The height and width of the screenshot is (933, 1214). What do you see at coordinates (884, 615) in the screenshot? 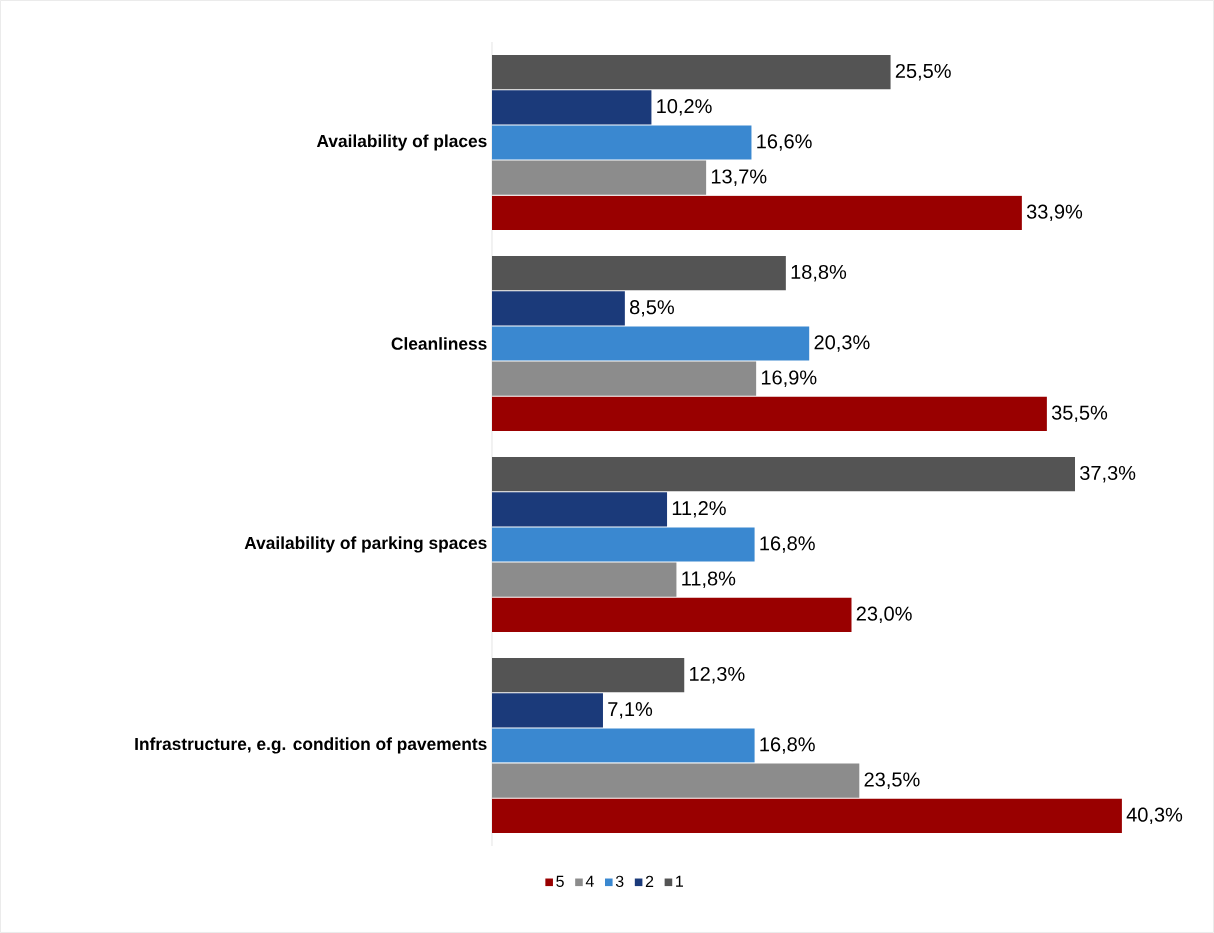
I see `data-label: 23,0%` at bounding box center [884, 615].